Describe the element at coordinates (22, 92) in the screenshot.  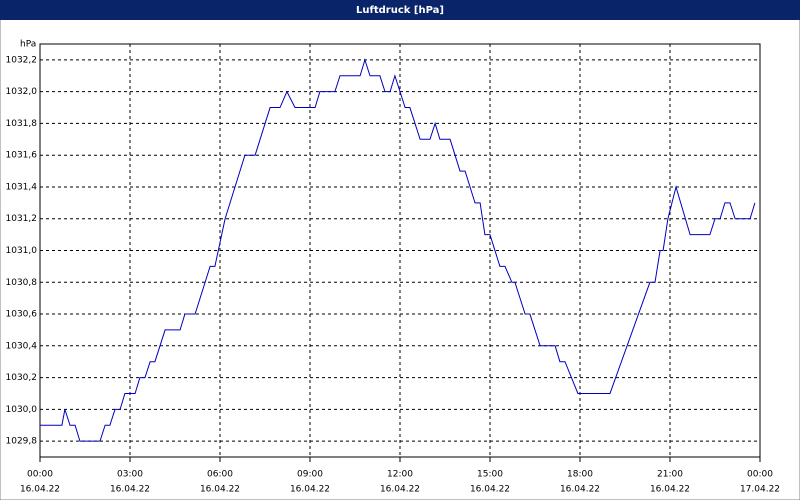
I see `y-tick-label: 1032,0` at that location.